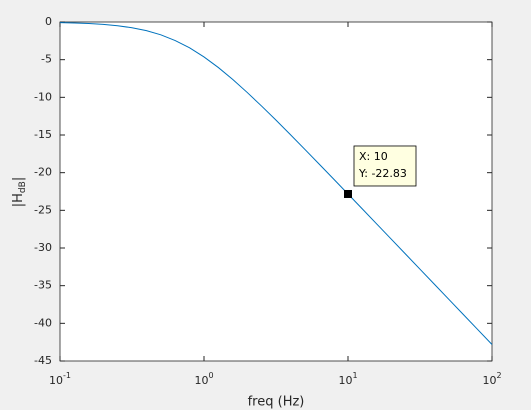 The image size is (531, 410). I want to click on x-tick-exponent: -1, so click(67, 375).